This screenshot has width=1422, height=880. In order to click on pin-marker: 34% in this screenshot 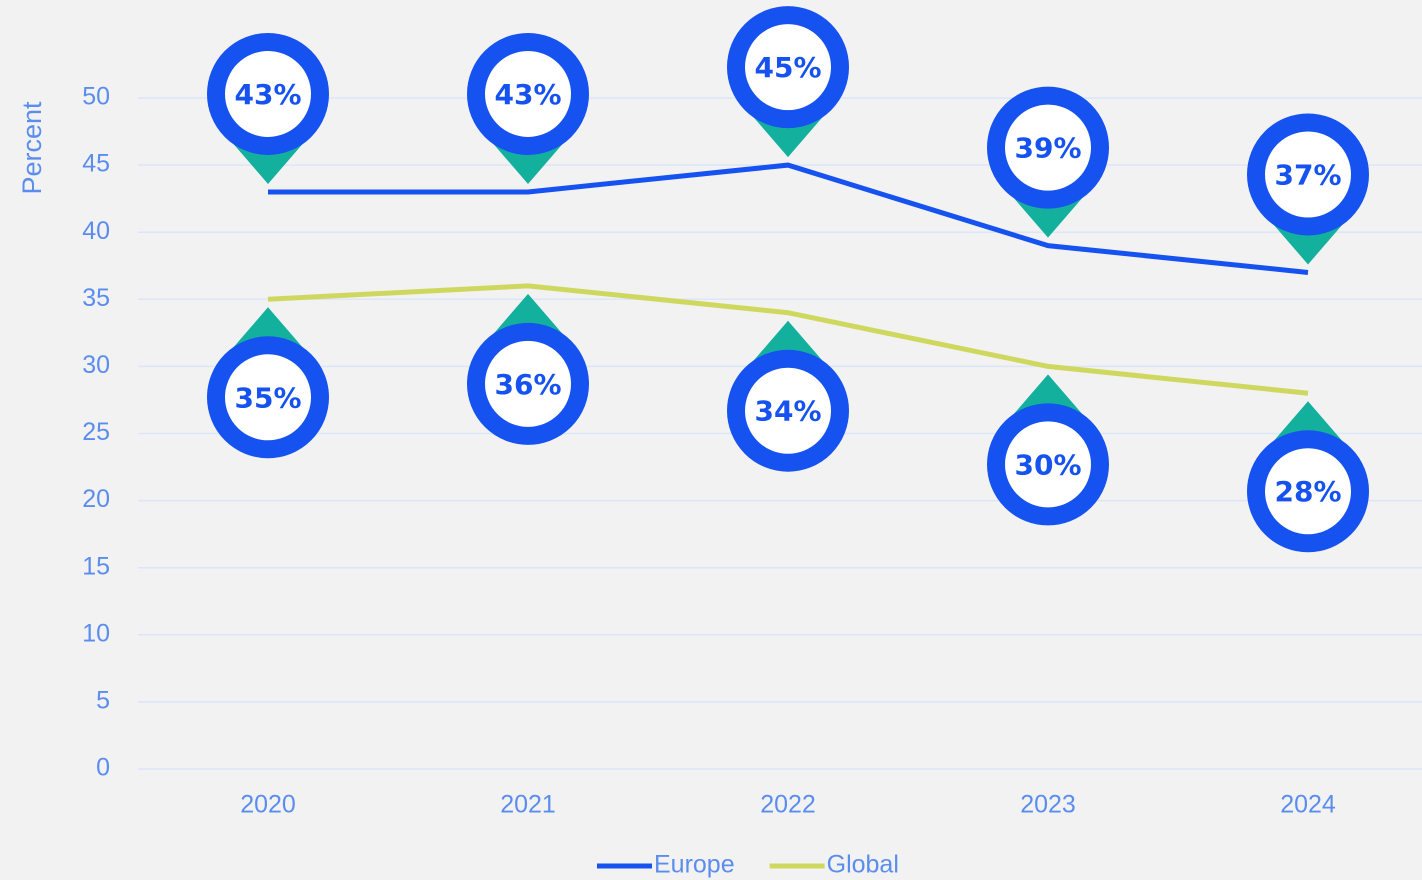, I will do `click(788, 396)`.